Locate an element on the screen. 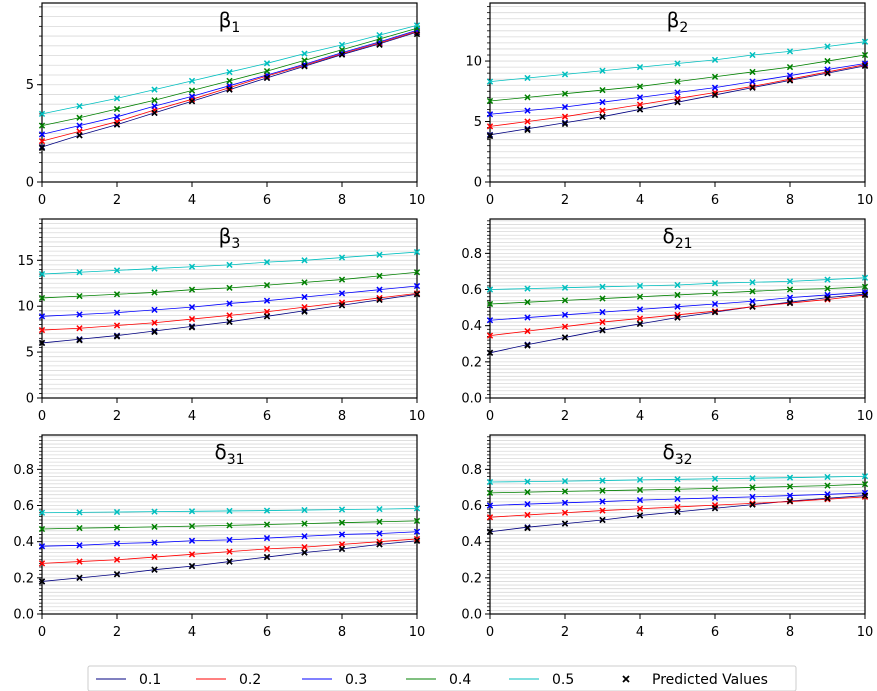  panel-title-subscript: 32 is located at coordinates (684, 460).